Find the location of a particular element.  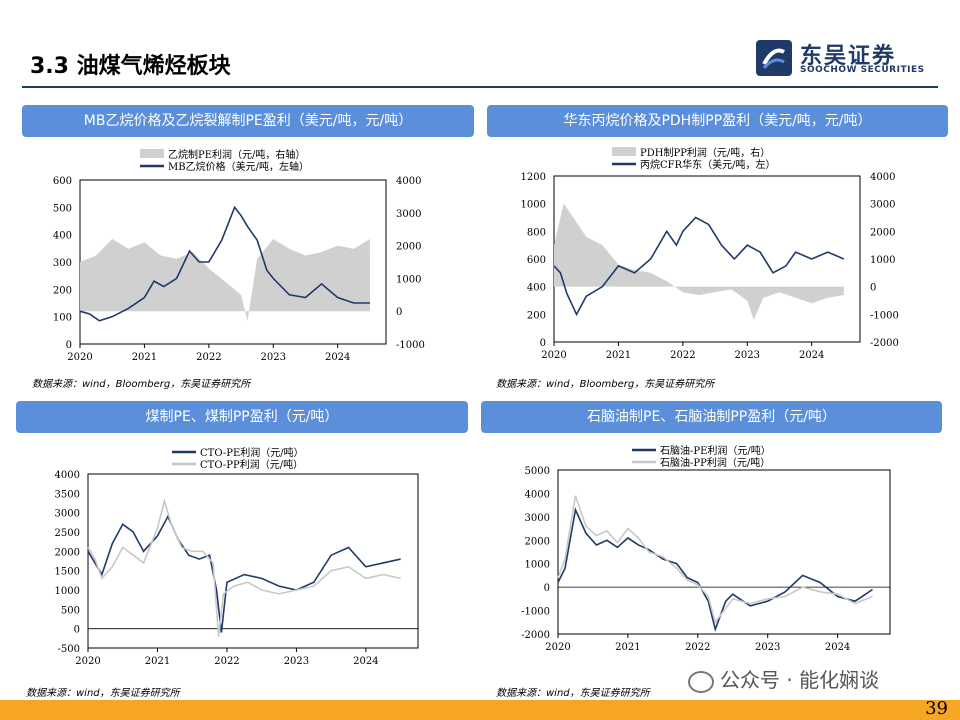

panel-title-naphtha: 石脑油制PE、石脑油制PP盈利（元/吨） is located at coordinates (711, 417).